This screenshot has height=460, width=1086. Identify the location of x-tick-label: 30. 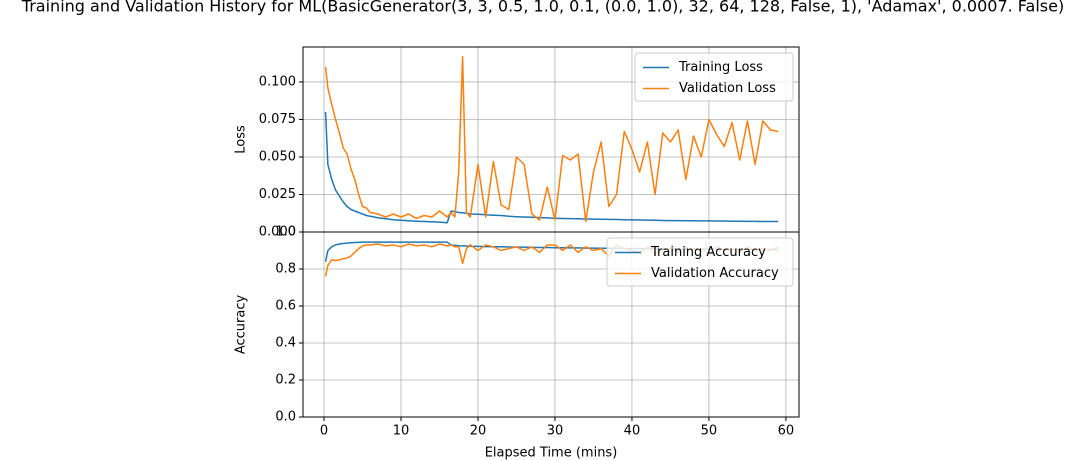
(555, 431).